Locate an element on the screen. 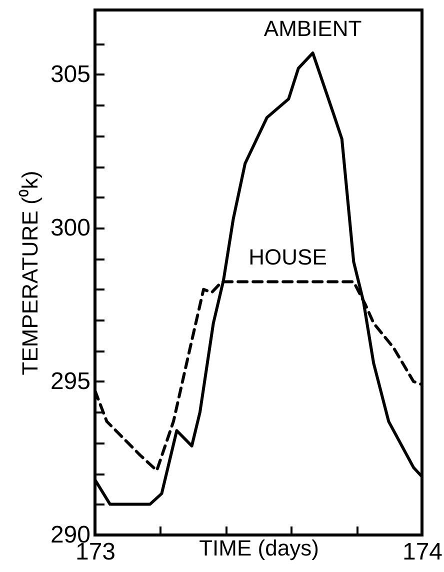 This screenshot has height=572, width=444. y-tick-label: 300 is located at coordinates (70, 228).